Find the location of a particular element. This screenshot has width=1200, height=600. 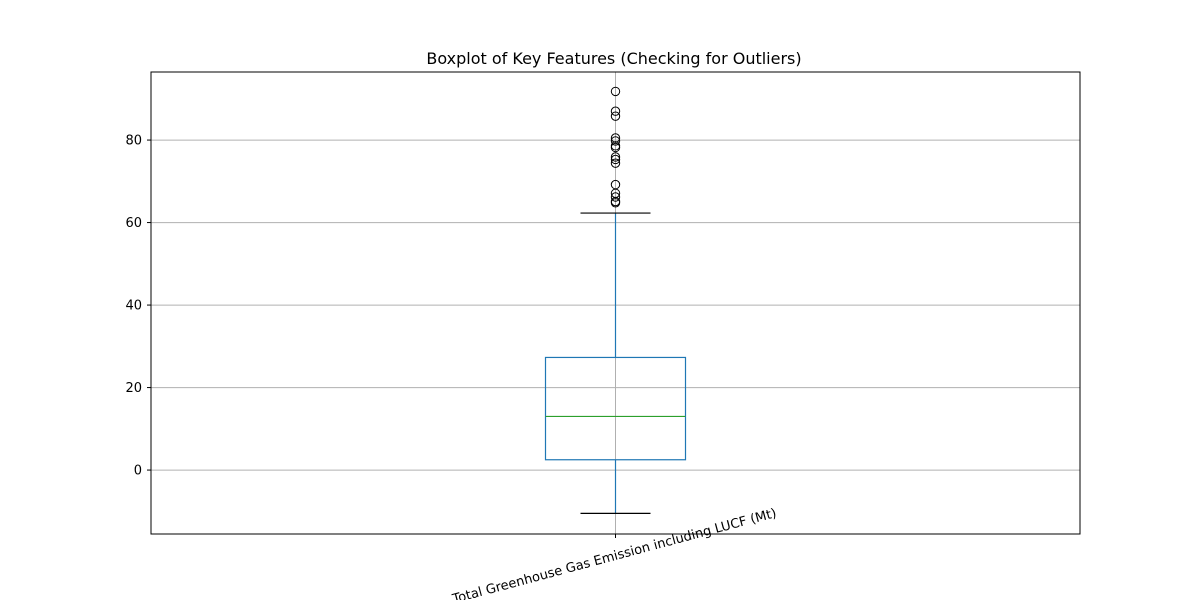

y-axis: 0 20 40 60 80 is located at coordinates (138, 306).